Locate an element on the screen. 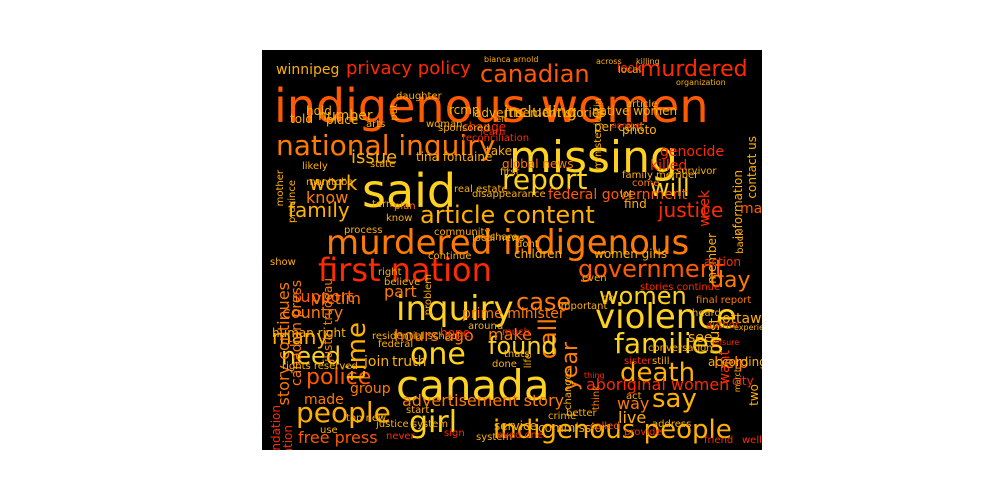  cloud-word: daughter is located at coordinates (419, 96).